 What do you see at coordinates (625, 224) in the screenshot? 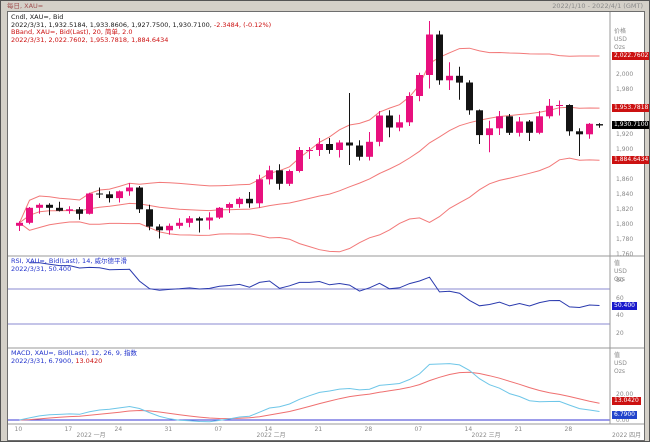
I see `price-axis-tick: 1,800` at bounding box center [625, 224].